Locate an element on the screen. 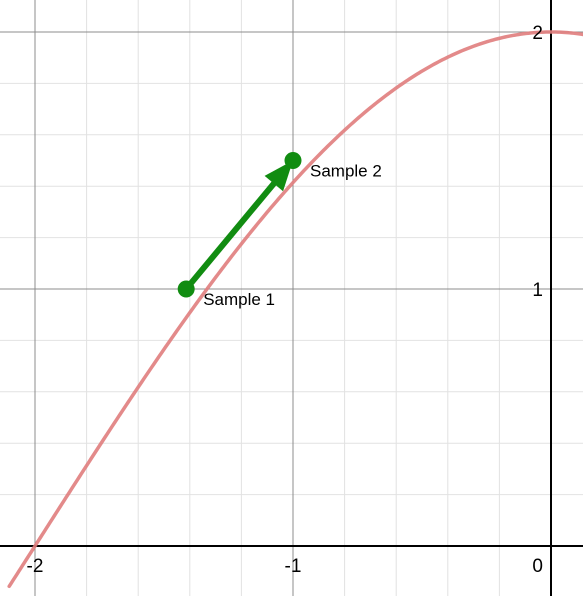 This screenshot has height=596, width=583. arrow-layer is located at coordinates (238, 226).